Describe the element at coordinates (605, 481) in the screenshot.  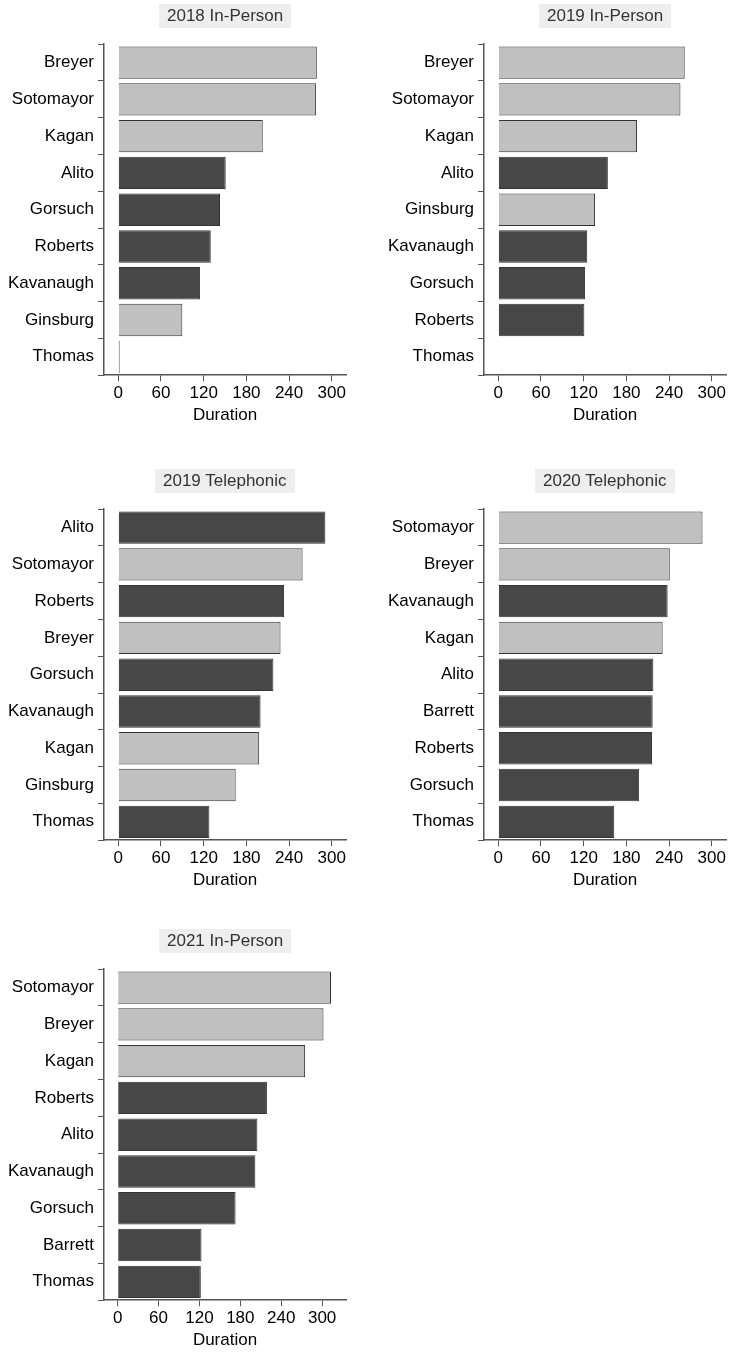
I see `chart-title: 2020 Telephonic` at that location.